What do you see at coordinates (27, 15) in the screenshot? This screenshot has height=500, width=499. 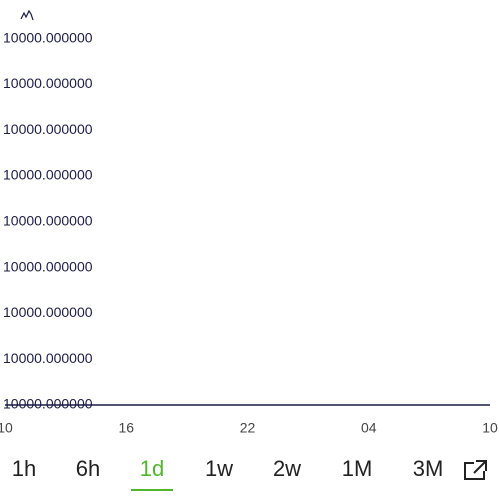 I see `chart-icon` at bounding box center [27, 15].